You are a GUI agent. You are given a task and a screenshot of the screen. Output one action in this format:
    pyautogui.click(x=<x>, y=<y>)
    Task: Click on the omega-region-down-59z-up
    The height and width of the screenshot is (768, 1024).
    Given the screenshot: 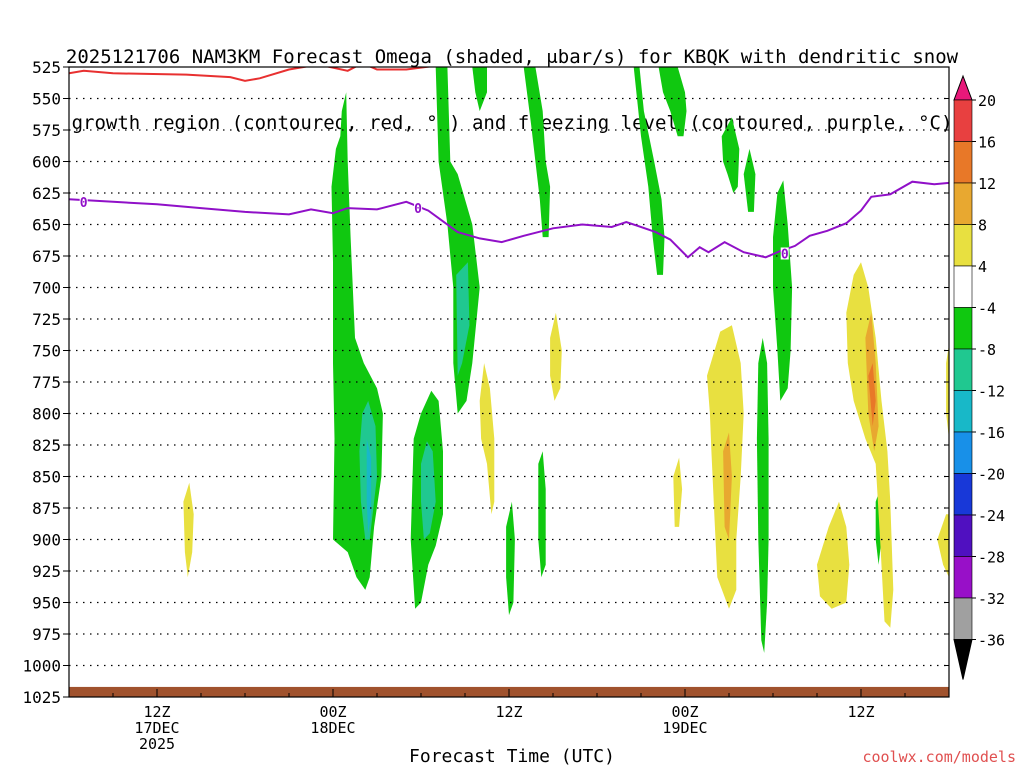 What is the action you would take?
    pyautogui.click(x=947, y=391)
    